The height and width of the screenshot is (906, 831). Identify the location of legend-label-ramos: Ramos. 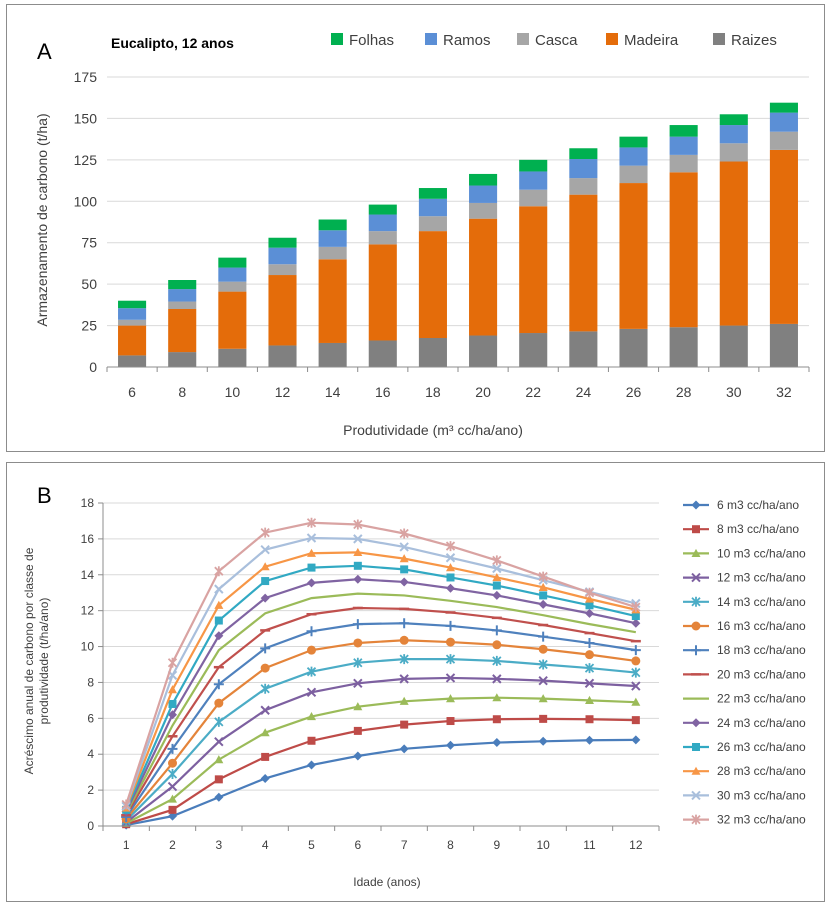
(467, 40).